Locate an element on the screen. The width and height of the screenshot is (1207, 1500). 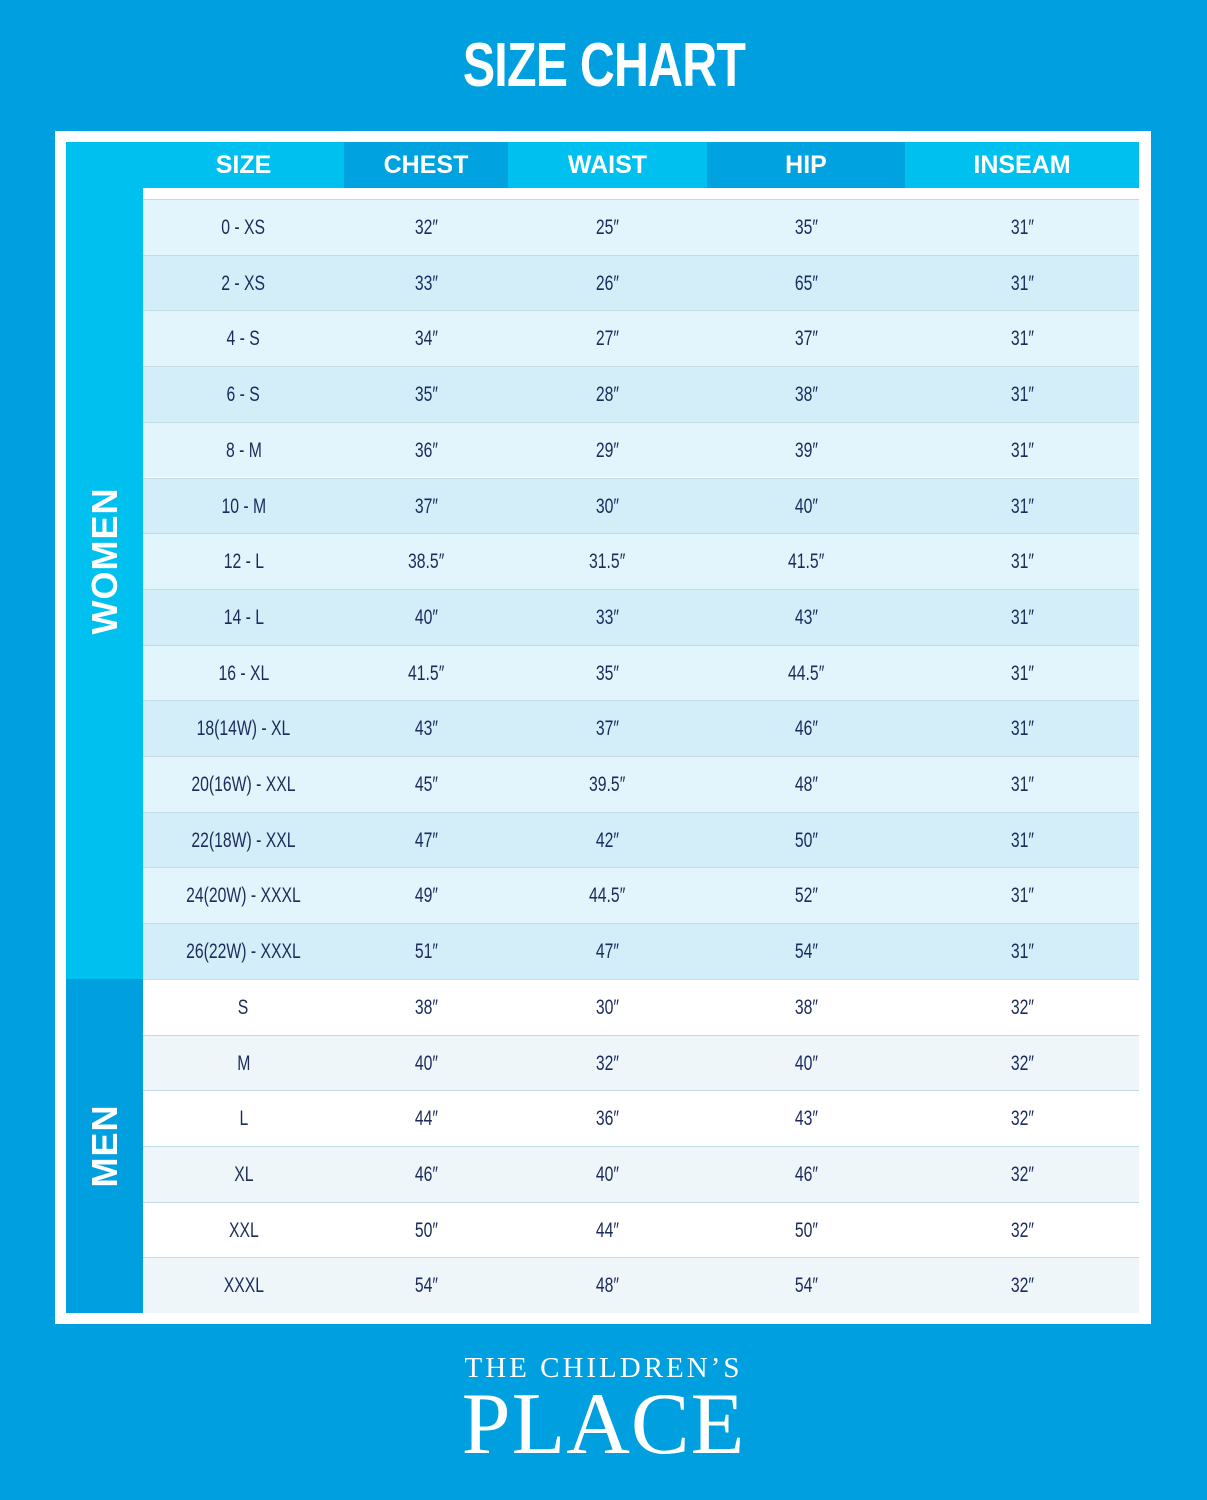
cell-value: 22(18W) - XXL is located at coordinates (243, 840).